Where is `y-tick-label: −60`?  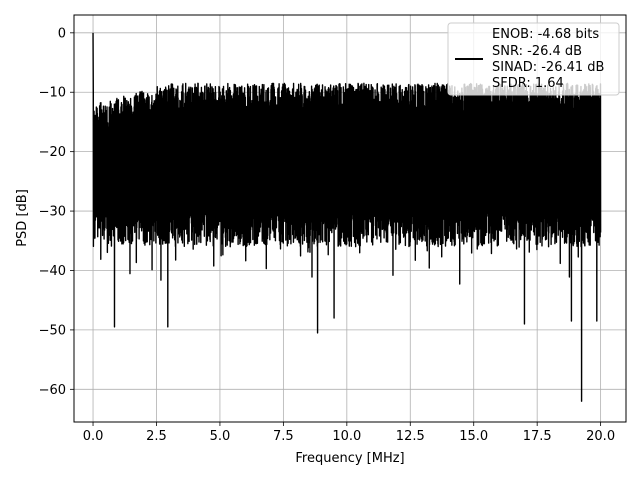
y-tick-label: −60 is located at coordinates (52, 390).